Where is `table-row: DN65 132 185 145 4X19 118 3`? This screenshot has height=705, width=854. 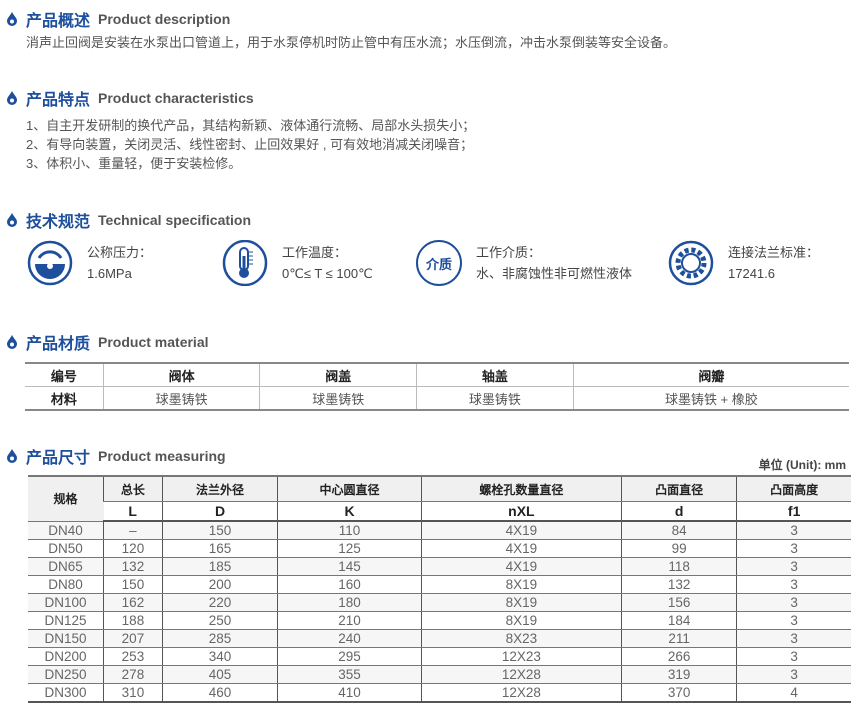
table-row: DN65 132 185 145 4X19 118 3 is located at coordinates (439, 566).